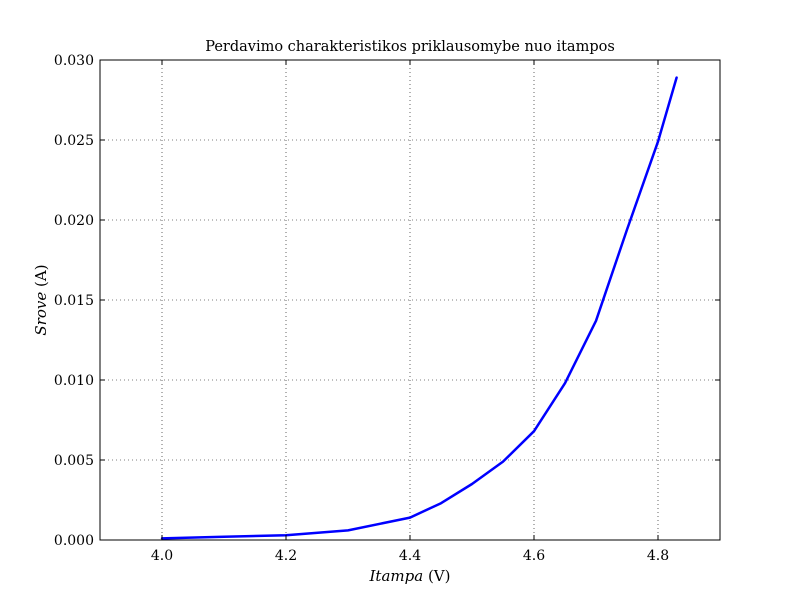 This screenshot has height=600, width=800. I want to click on x-tick-label: 4.4, so click(410, 556).